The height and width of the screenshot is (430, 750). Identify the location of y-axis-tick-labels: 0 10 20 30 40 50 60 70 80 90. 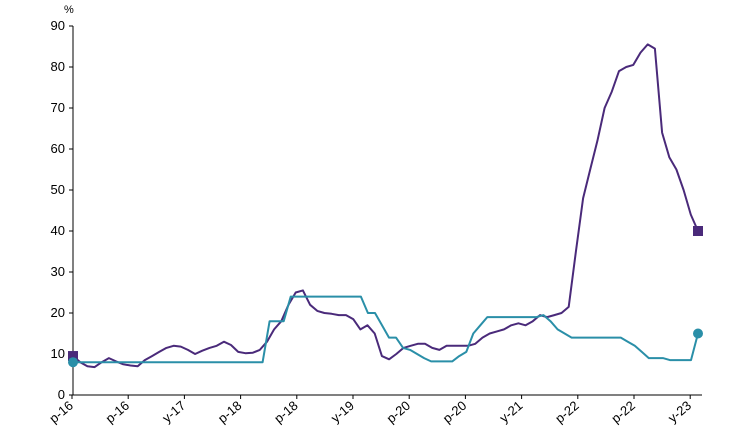
(62, 210).